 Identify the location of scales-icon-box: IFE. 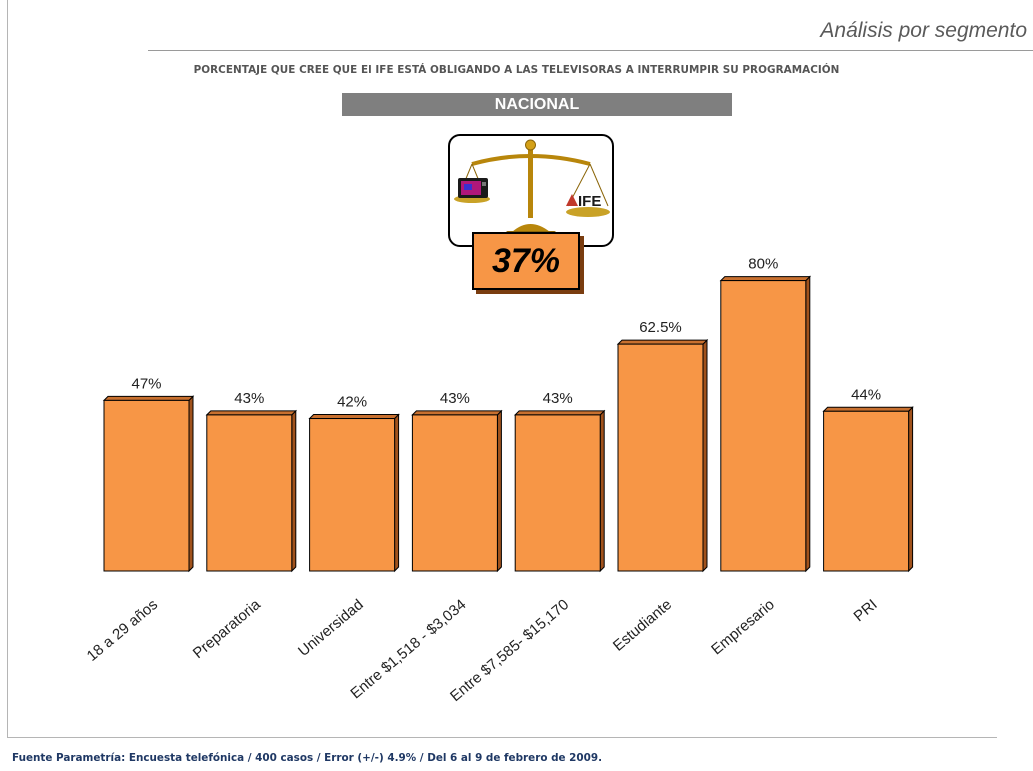
(531, 190).